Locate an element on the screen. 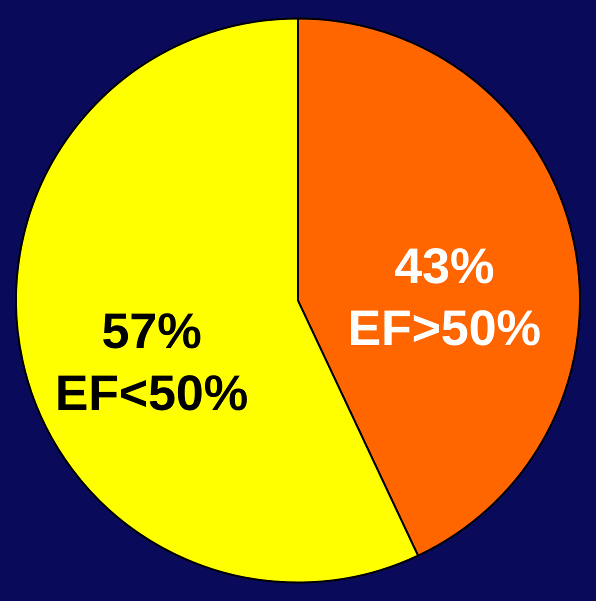 This screenshot has width=596, height=601. slice-label: EF>50% is located at coordinates (444, 328).